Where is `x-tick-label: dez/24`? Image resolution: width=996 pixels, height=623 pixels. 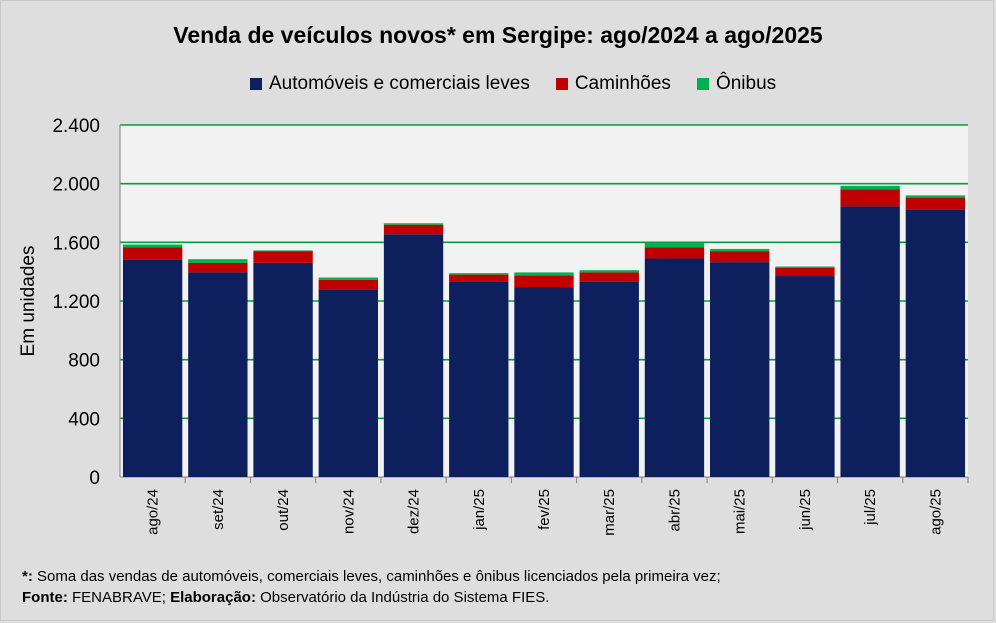 x-tick-label: dez/24 is located at coordinates (414, 511).